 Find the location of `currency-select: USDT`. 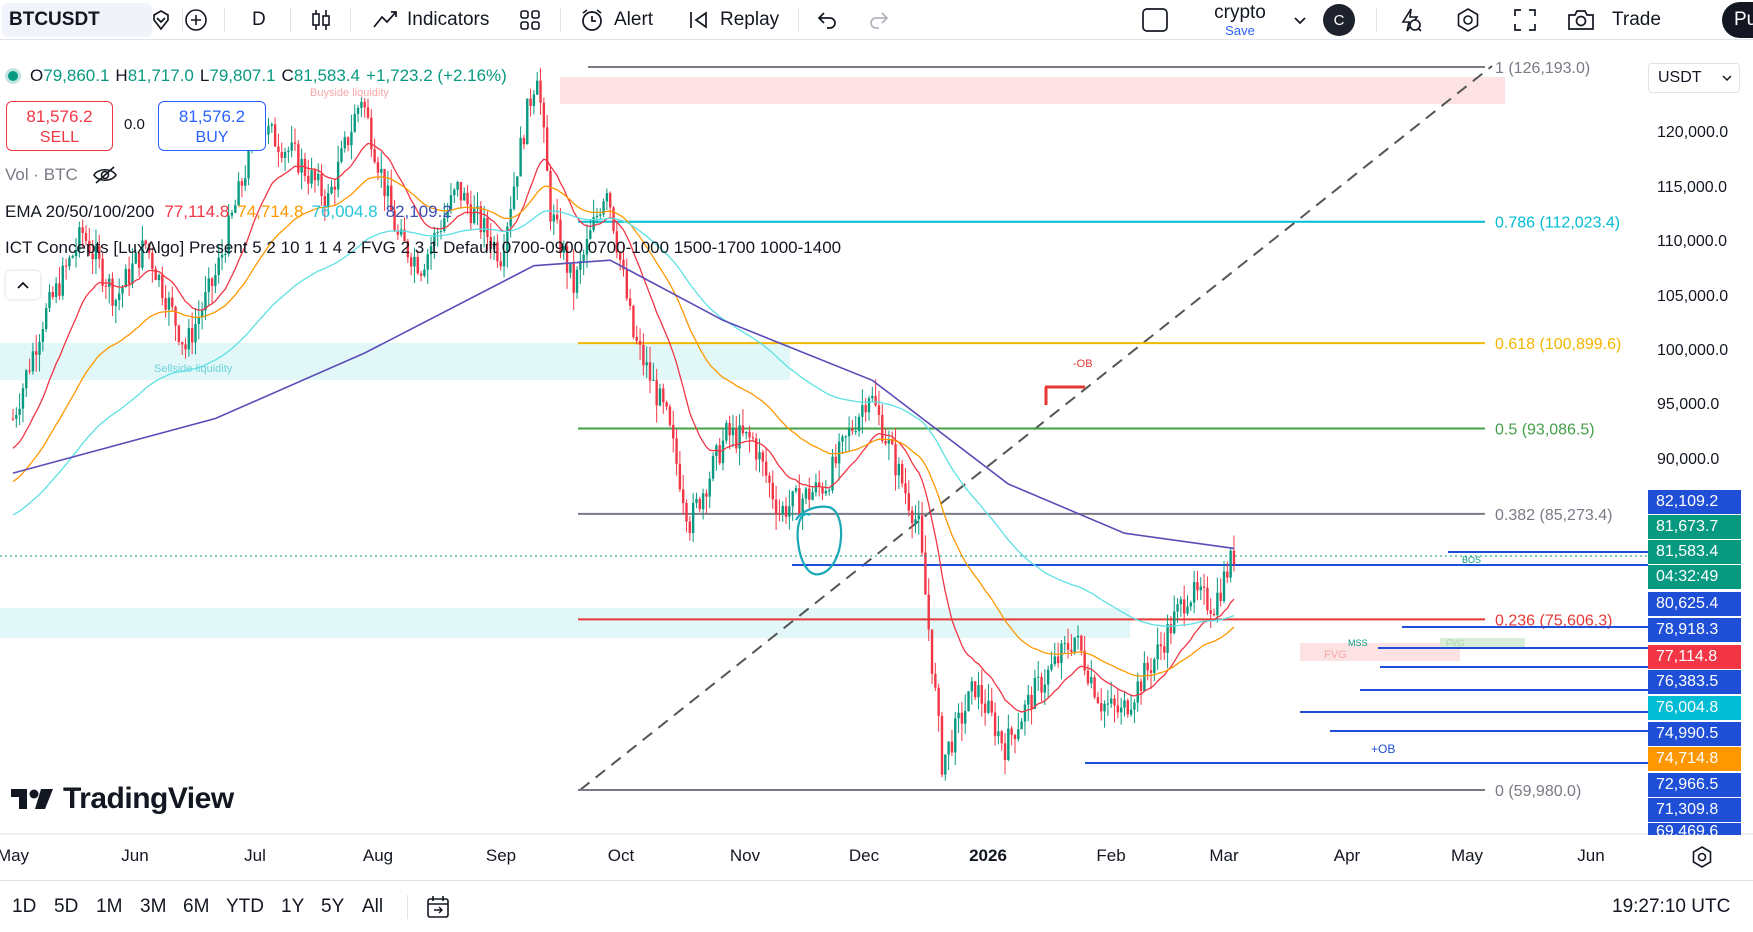

currency-select: USDT is located at coordinates (1694, 78).